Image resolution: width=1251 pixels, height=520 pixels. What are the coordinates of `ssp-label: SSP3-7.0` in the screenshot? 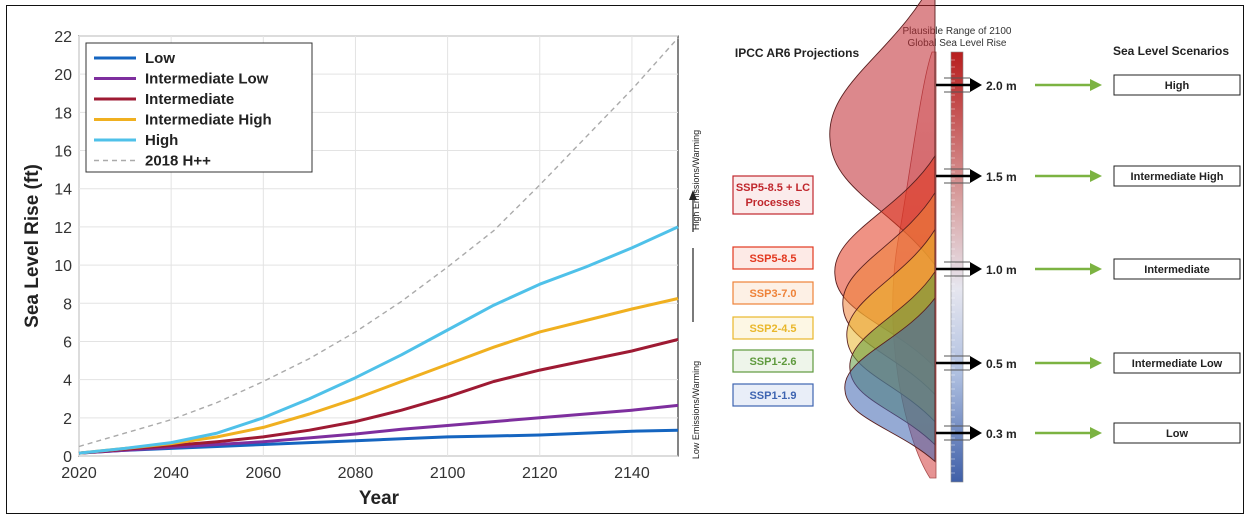 It's located at (772, 294).